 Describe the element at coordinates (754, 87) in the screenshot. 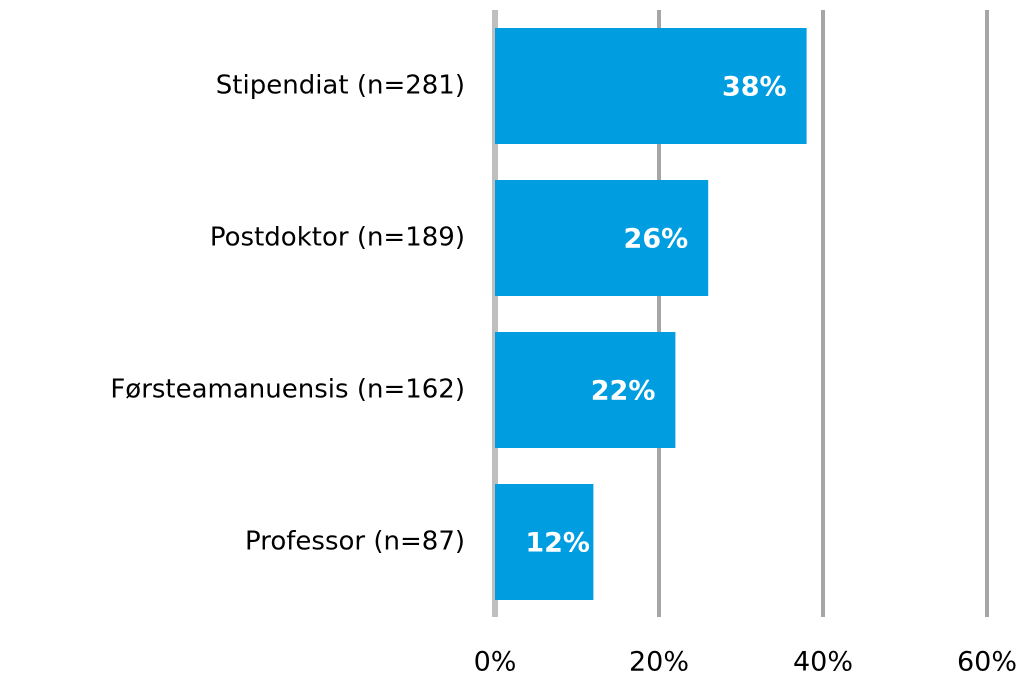

I see `value-label: 38%` at that location.